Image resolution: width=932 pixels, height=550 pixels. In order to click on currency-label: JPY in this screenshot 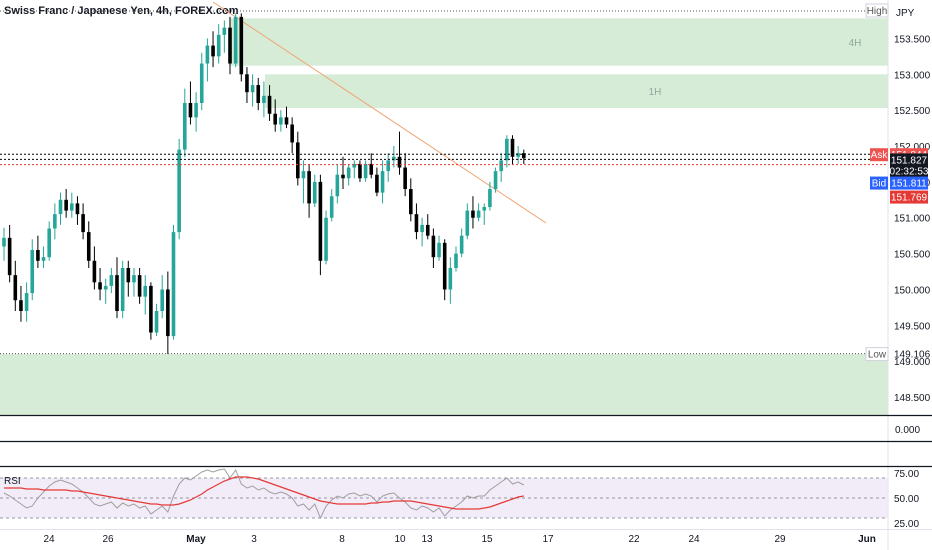, I will do `click(905, 13)`.